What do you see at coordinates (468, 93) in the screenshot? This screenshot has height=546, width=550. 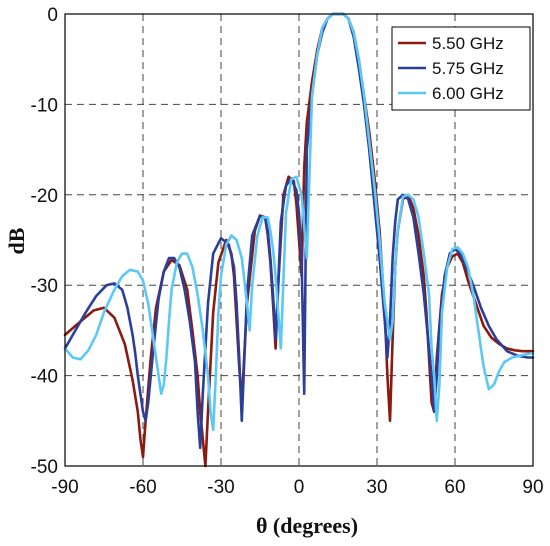 I see `legend-label-2: 6.00 GHz` at bounding box center [468, 93].